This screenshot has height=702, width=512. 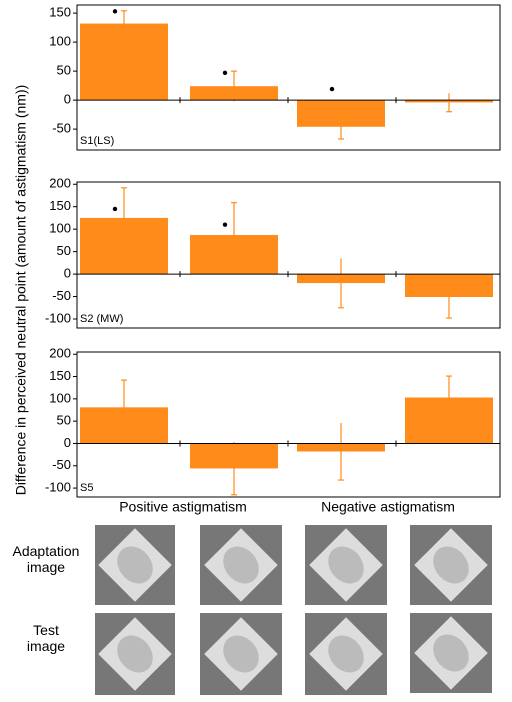 I want to click on panel-label: S1(LS), so click(x=97, y=141).